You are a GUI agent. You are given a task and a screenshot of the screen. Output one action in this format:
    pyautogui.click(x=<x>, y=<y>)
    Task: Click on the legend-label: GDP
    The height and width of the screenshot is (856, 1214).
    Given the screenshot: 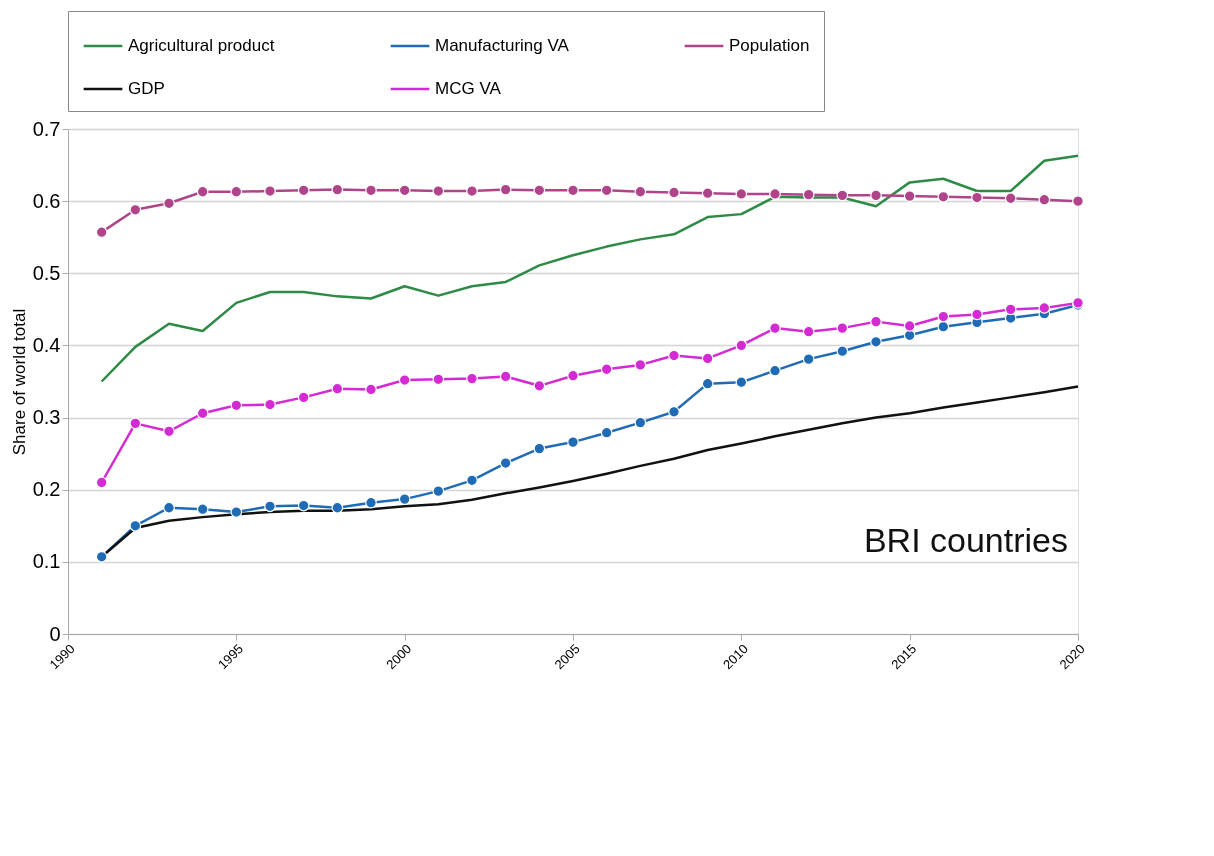 What is the action you would take?
    pyautogui.click(x=146, y=88)
    